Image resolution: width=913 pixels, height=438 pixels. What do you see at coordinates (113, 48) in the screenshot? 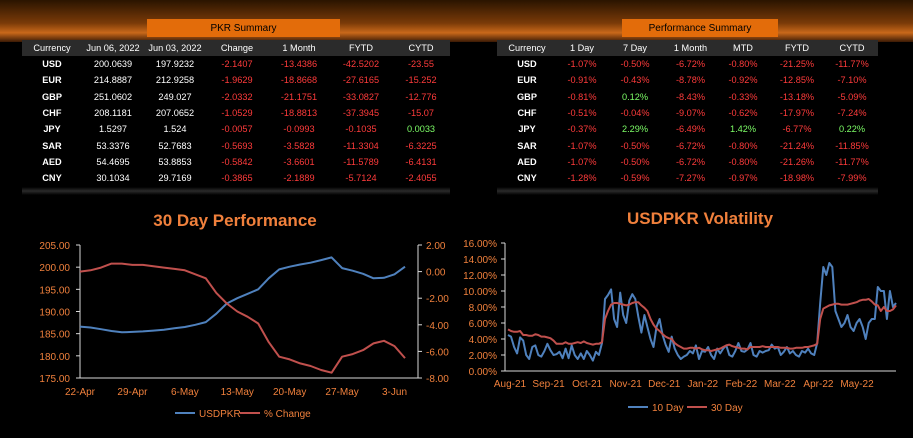
I see `pkr-header-cell: Jun 06, 2022` at bounding box center [113, 48].